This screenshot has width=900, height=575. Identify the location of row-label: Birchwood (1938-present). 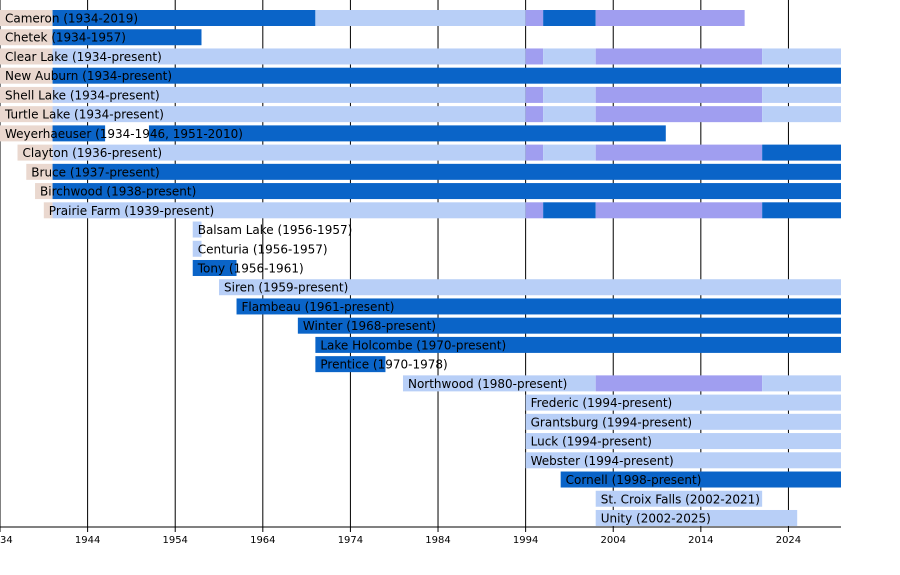
(118, 192).